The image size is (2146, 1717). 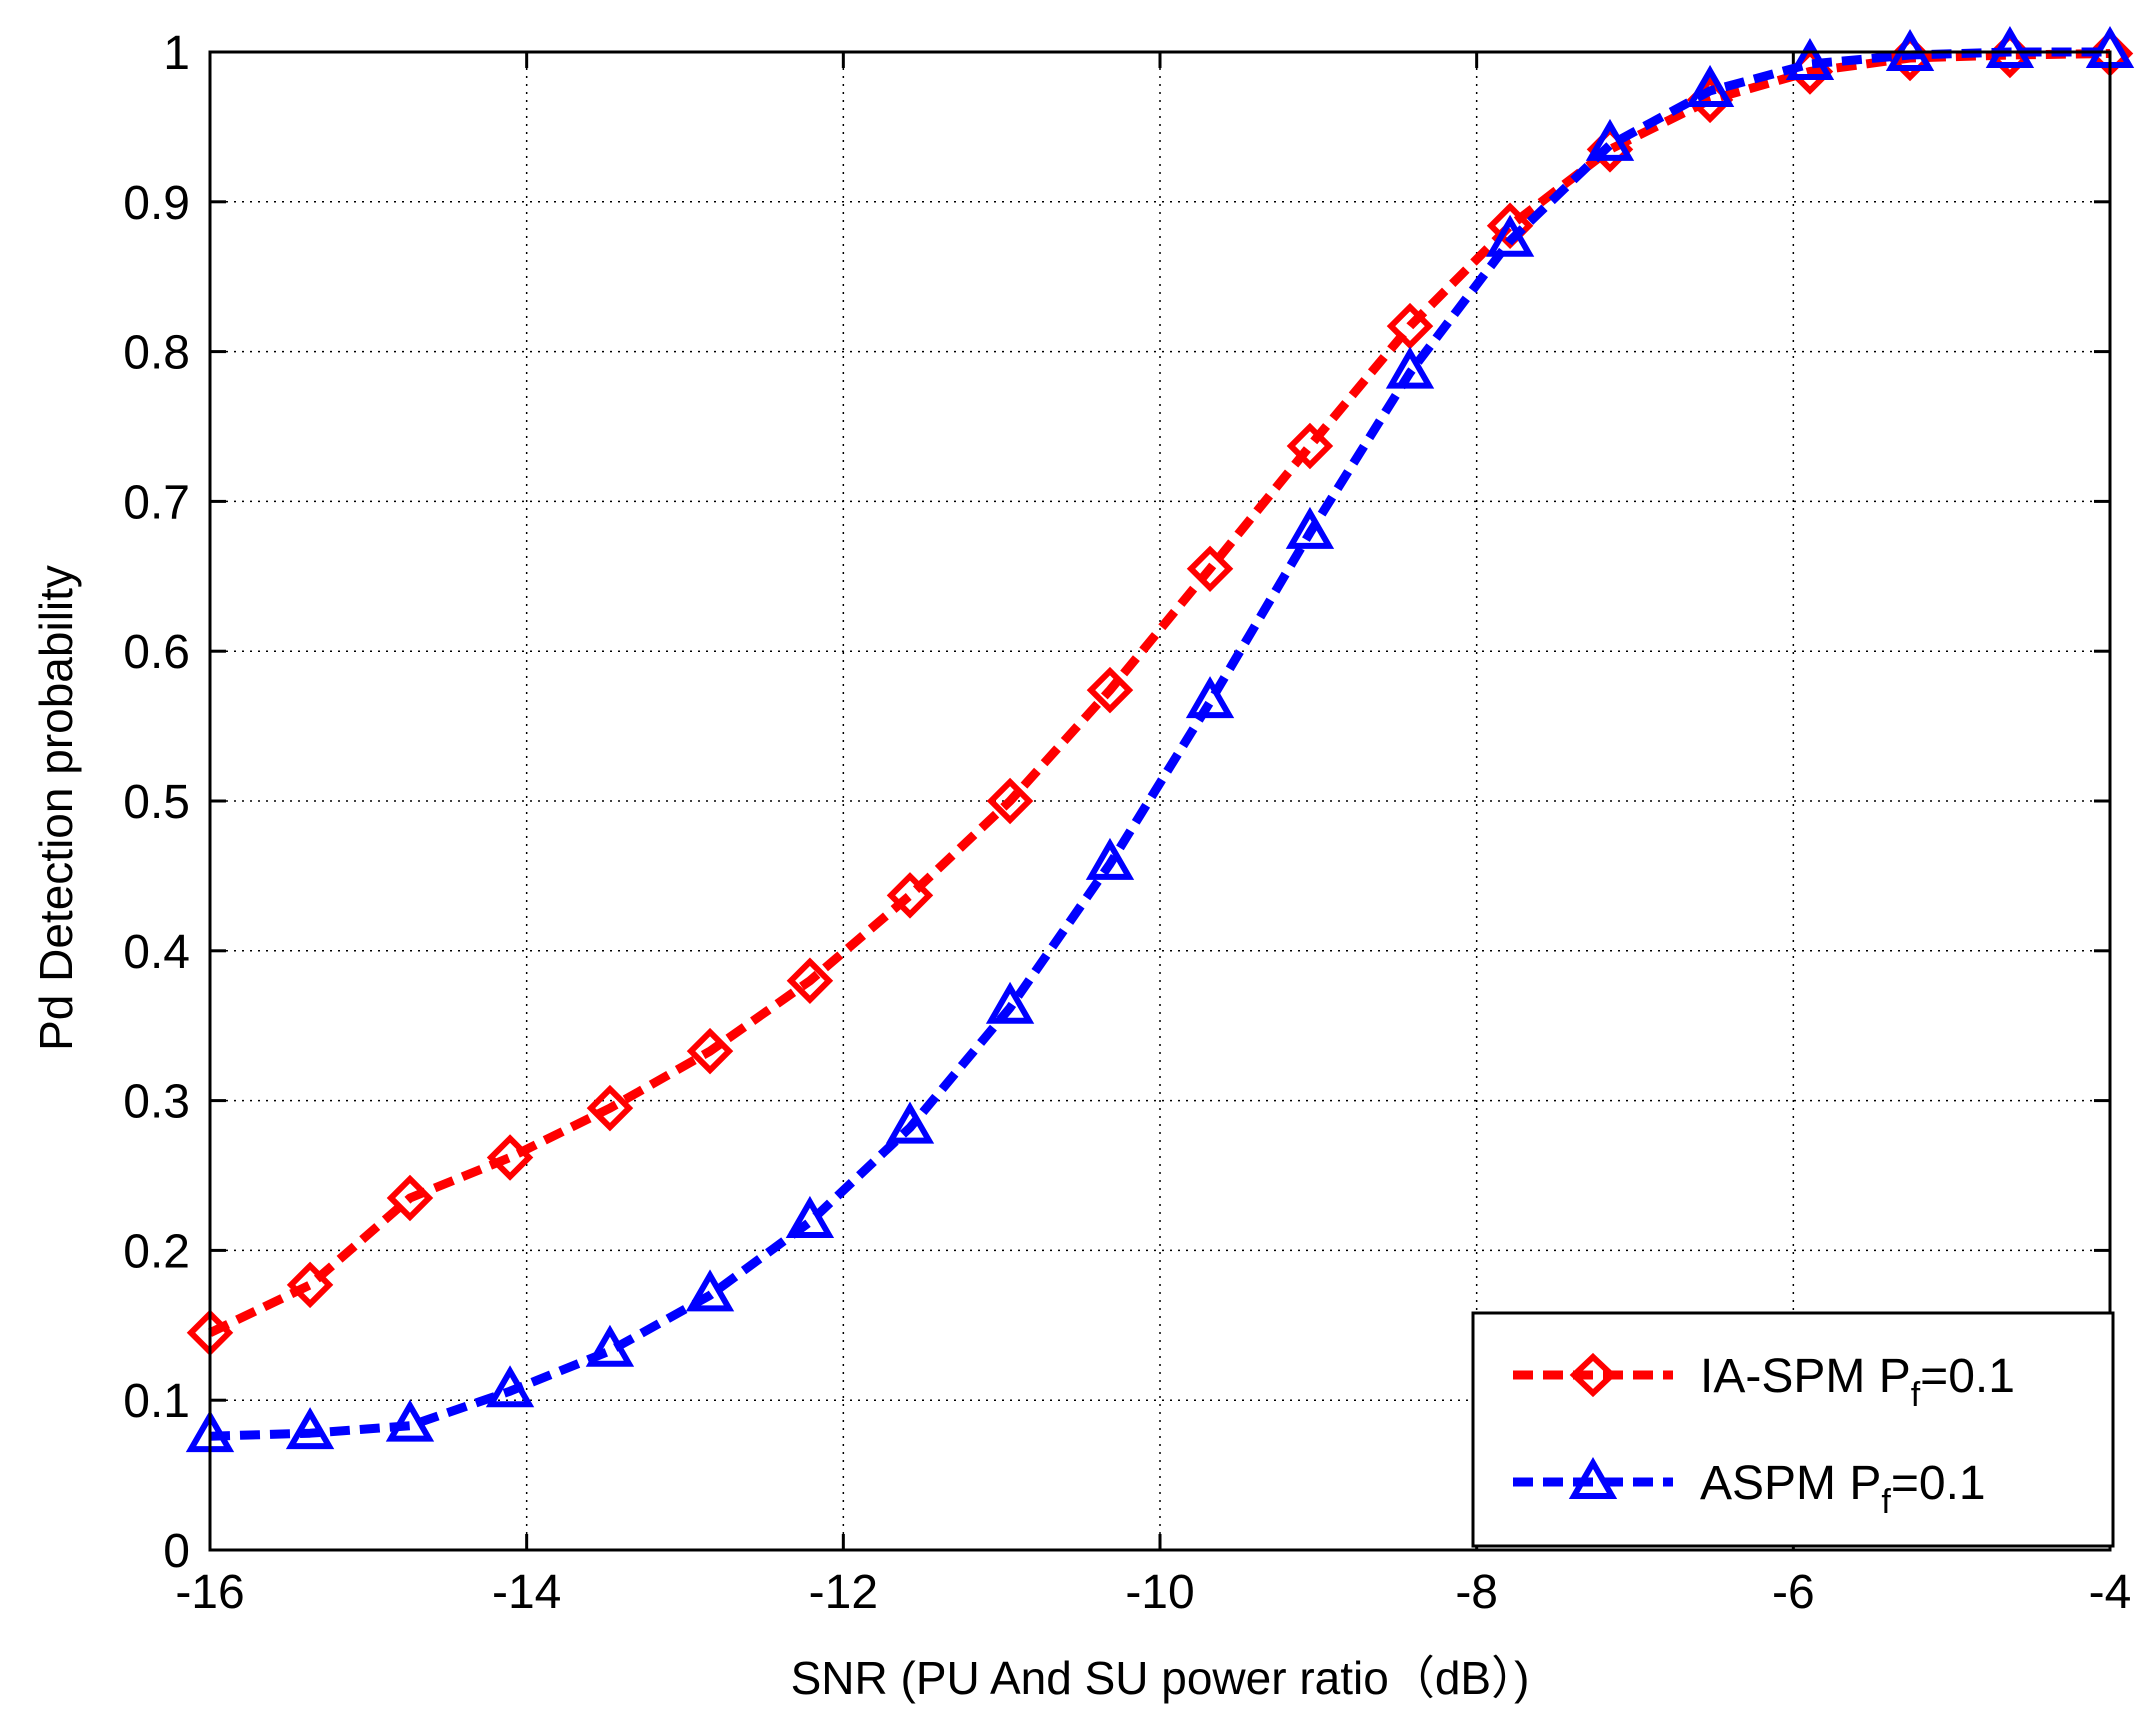 What do you see at coordinates (1805, 1376) in the screenshot?
I see `legend-label-ia-spm-main: IA-SPM P` at bounding box center [1805, 1376].